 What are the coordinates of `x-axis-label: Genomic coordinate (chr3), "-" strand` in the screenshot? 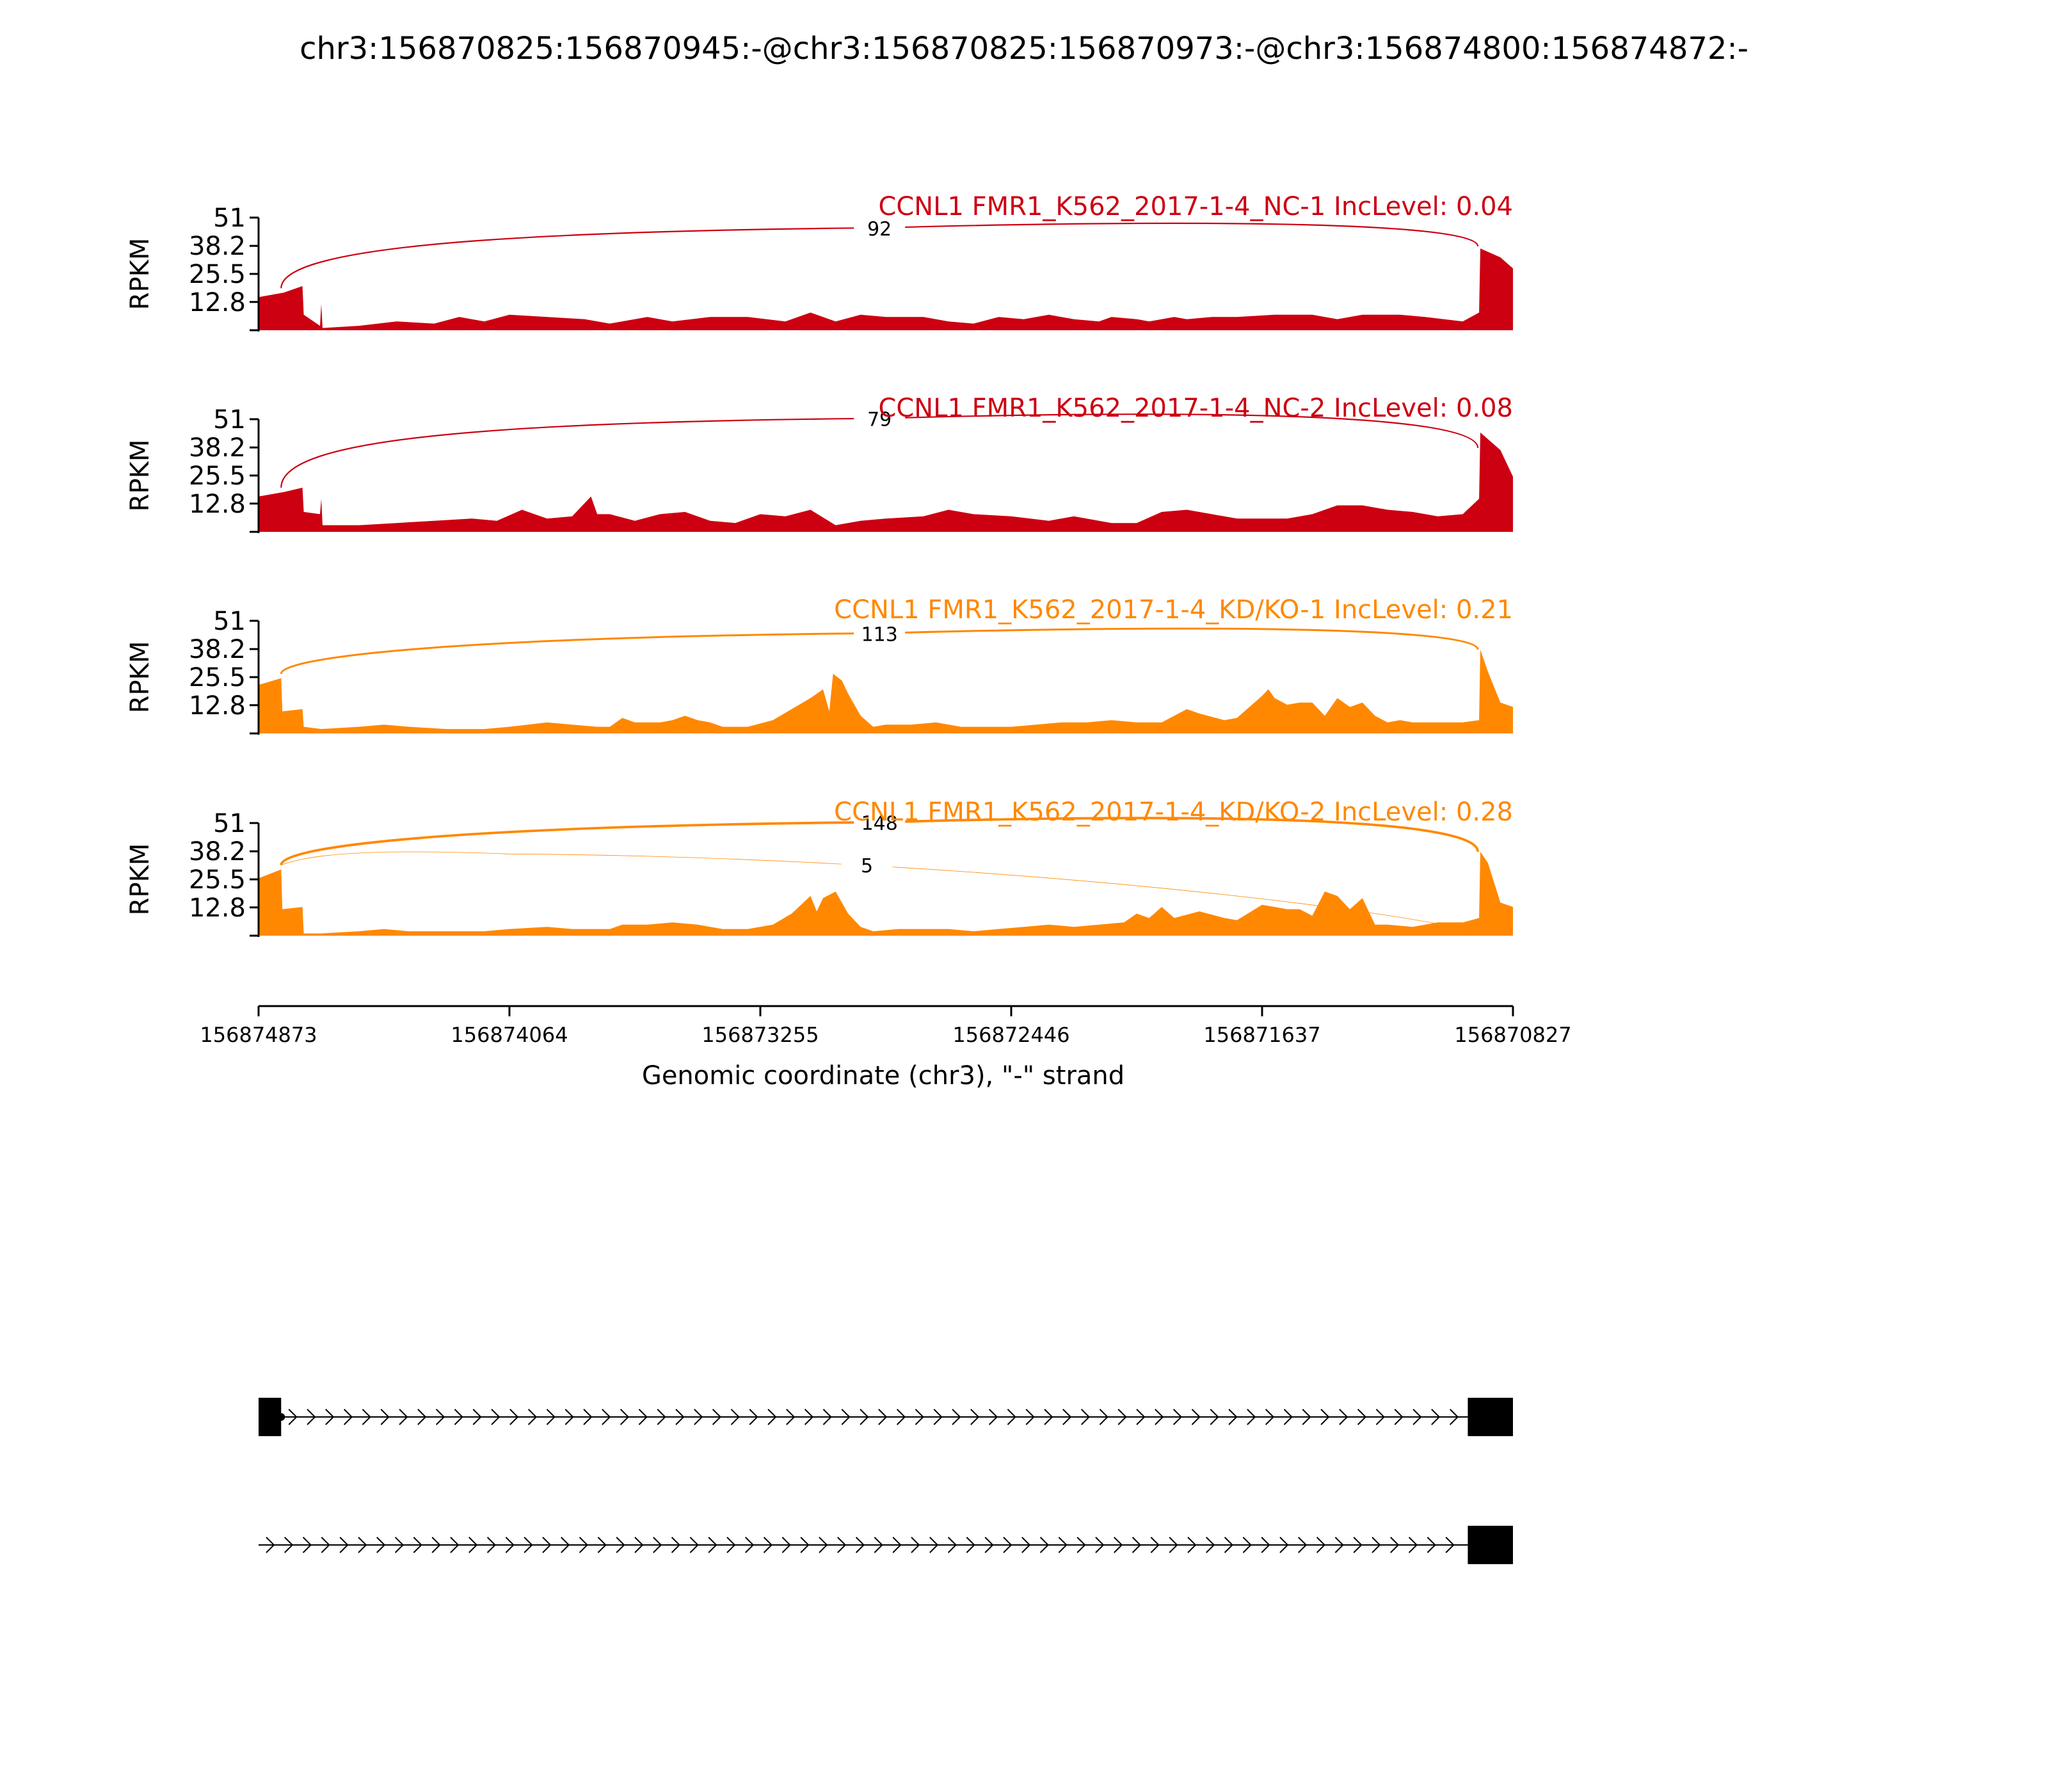 It's located at (883, 1076).